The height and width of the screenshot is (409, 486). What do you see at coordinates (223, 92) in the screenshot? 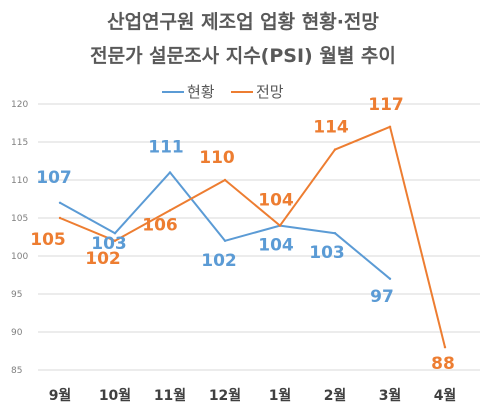
I see `legend: 현황 전망` at bounding box center [223, 92].